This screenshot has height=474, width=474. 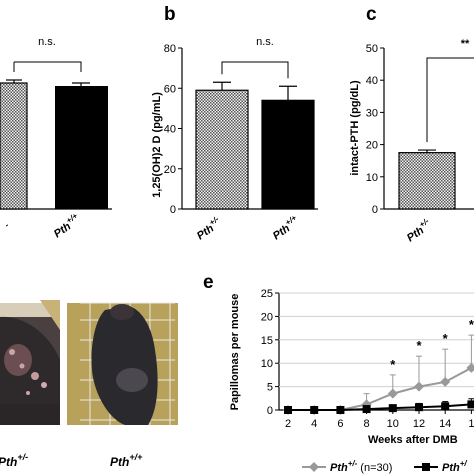 I want to click on panel-b-ytick-label-2: 40, so click(x=170, y=130).